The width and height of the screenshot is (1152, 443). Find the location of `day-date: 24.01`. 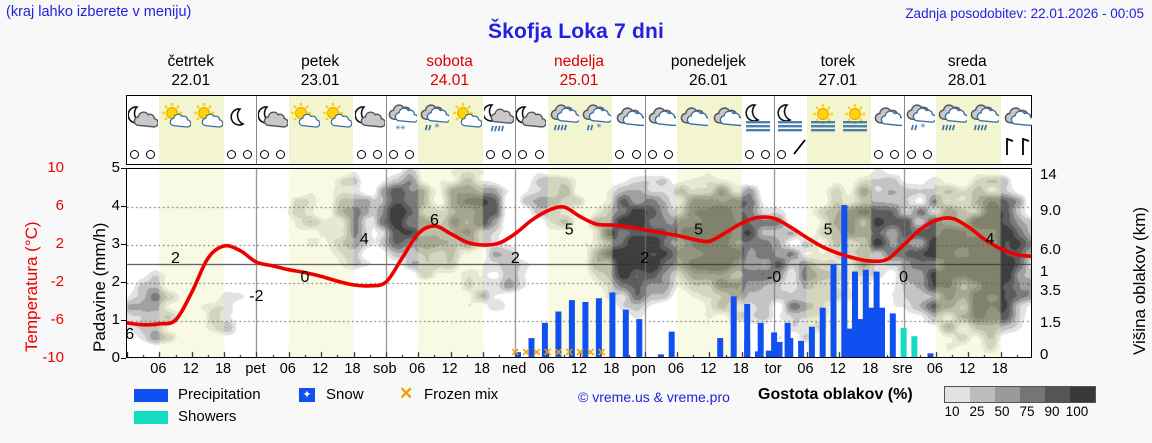

day-date: 24.01 is located at coordinates (449, 80).